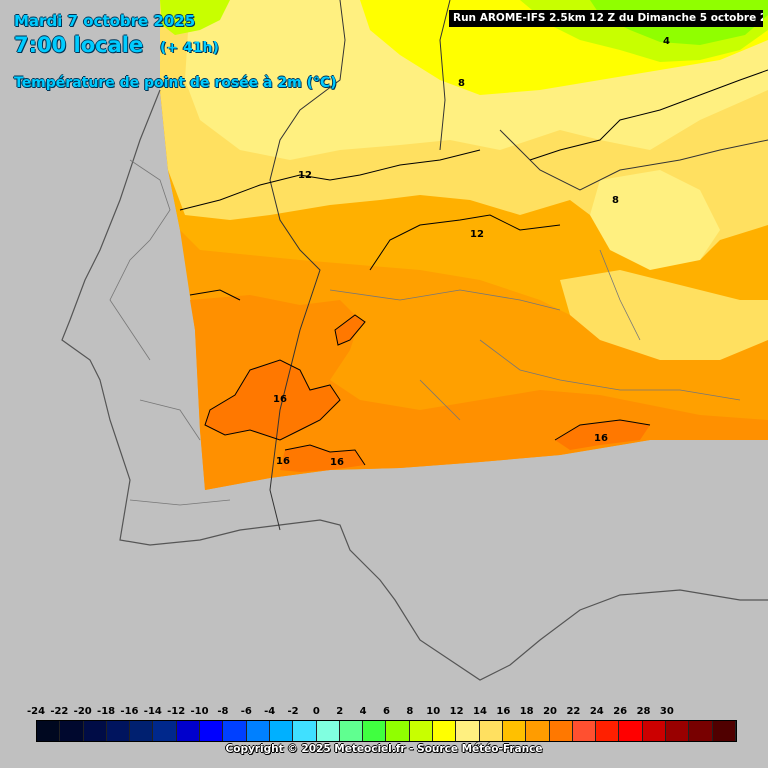  I want to click on legend-label: 16, so click(503, 711).